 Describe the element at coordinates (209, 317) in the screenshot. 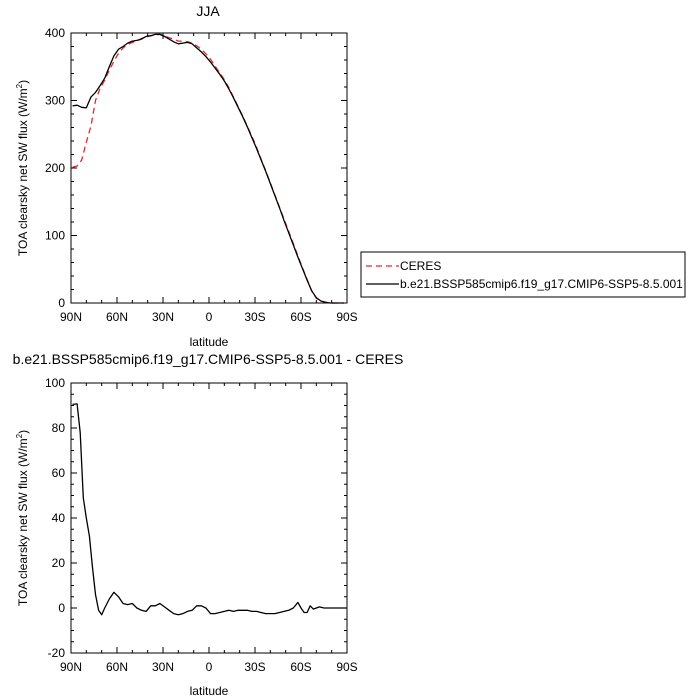

I see `top-xtick-label: 0` at that location.